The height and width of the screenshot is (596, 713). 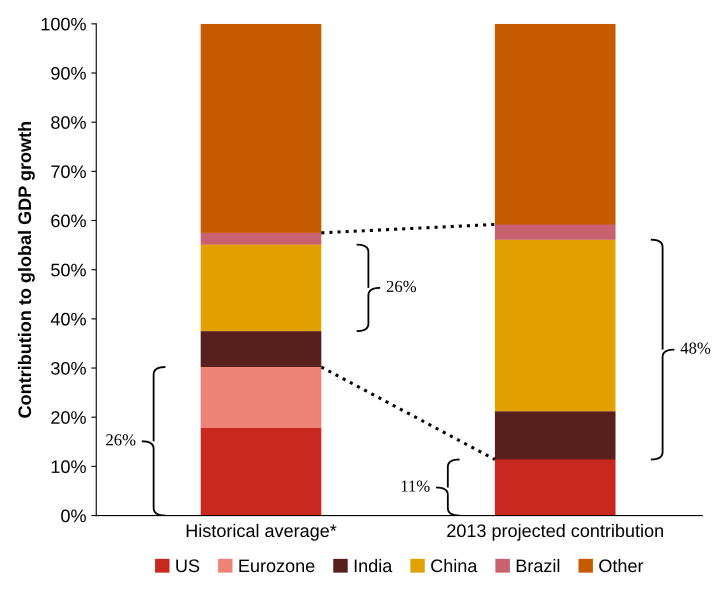 What do you see at coordinates (621, 565) in the screenshot?
I see `legend-label: Other` at bounding box center [621, 565].